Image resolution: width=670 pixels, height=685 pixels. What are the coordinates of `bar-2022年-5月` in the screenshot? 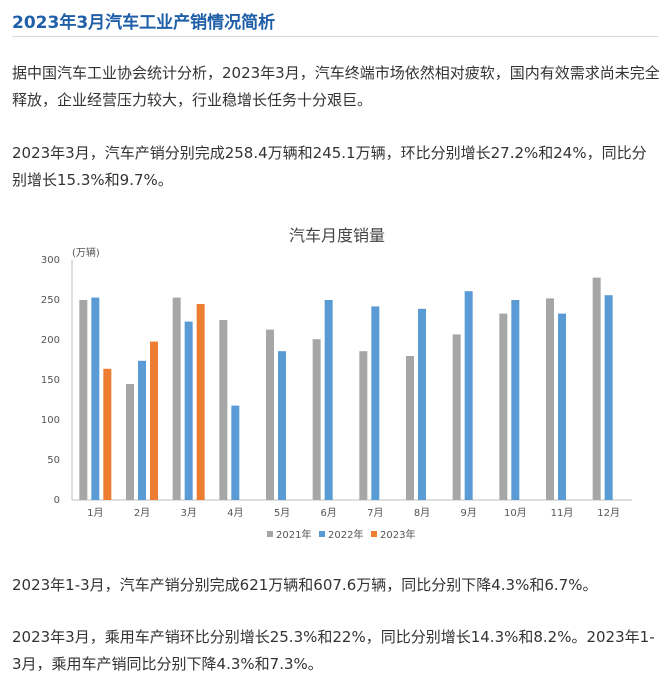 It's located at (282, 425).